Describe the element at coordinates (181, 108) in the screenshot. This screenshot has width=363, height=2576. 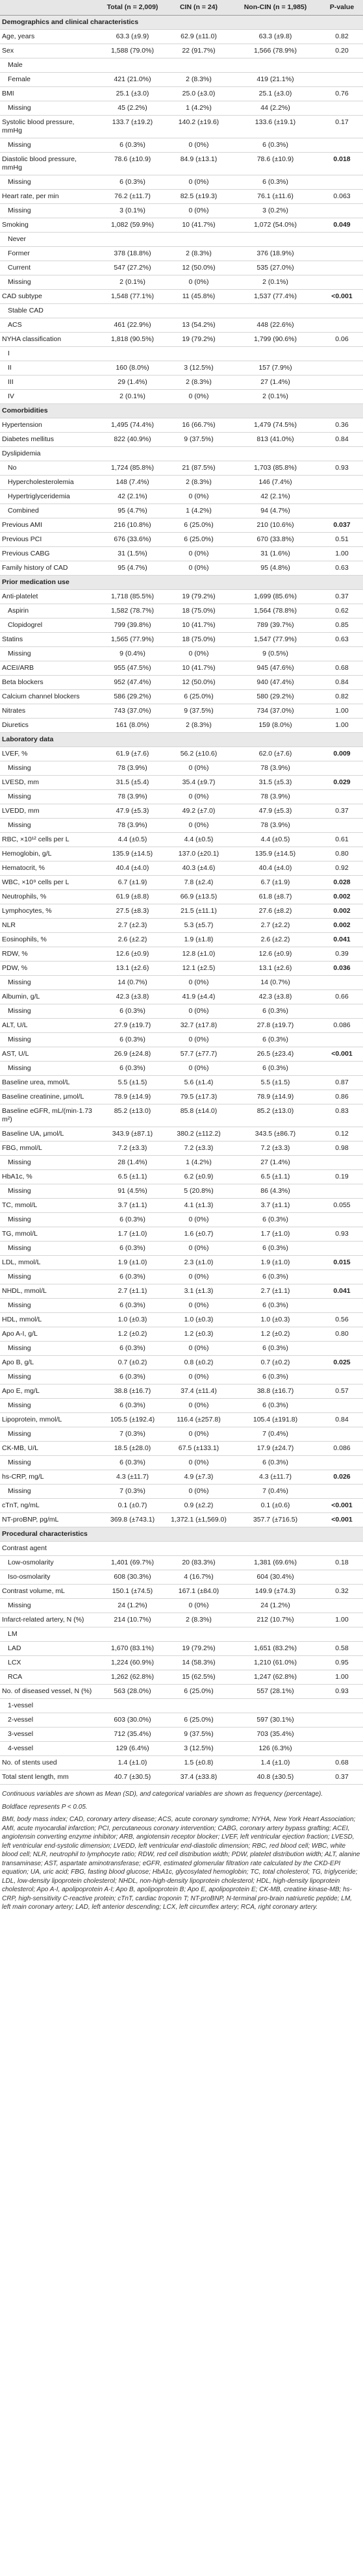
I see `data-row: Missing 45 (2.2%) 1 (4.2%) 44 (2.2%)` at that location.